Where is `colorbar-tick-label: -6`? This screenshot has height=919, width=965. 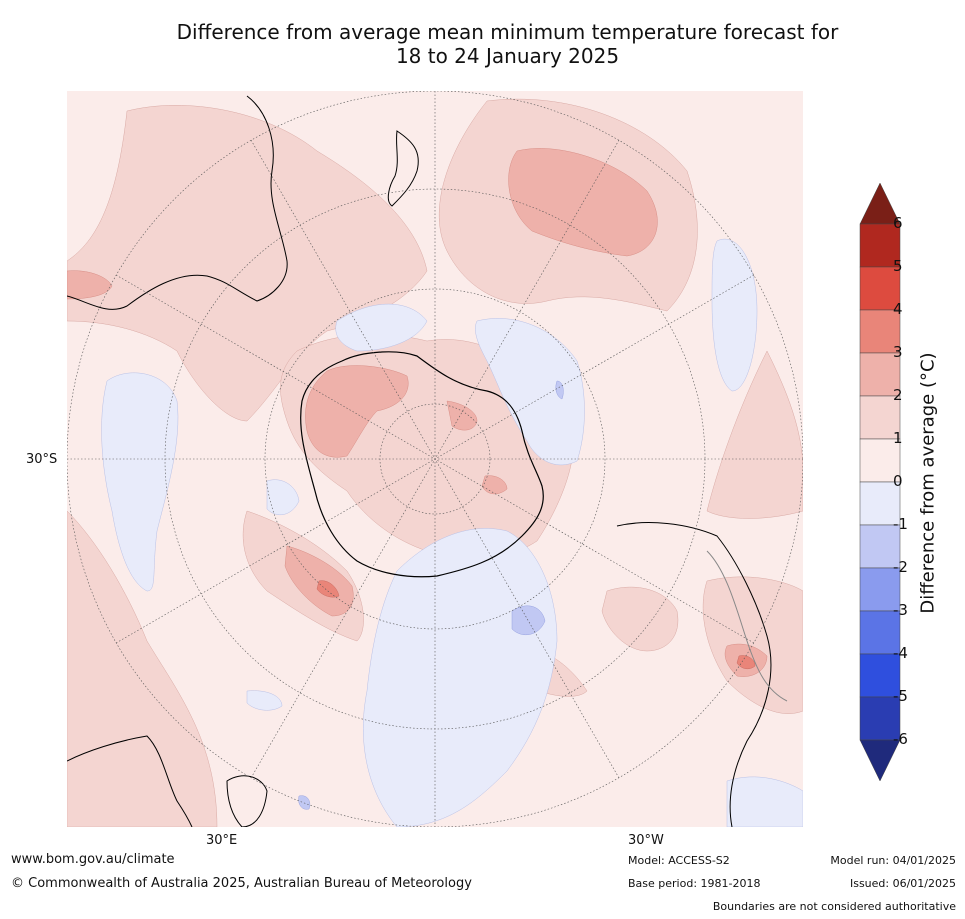 colorbar-tick-label: -6 is located at coordinates (900, 739).